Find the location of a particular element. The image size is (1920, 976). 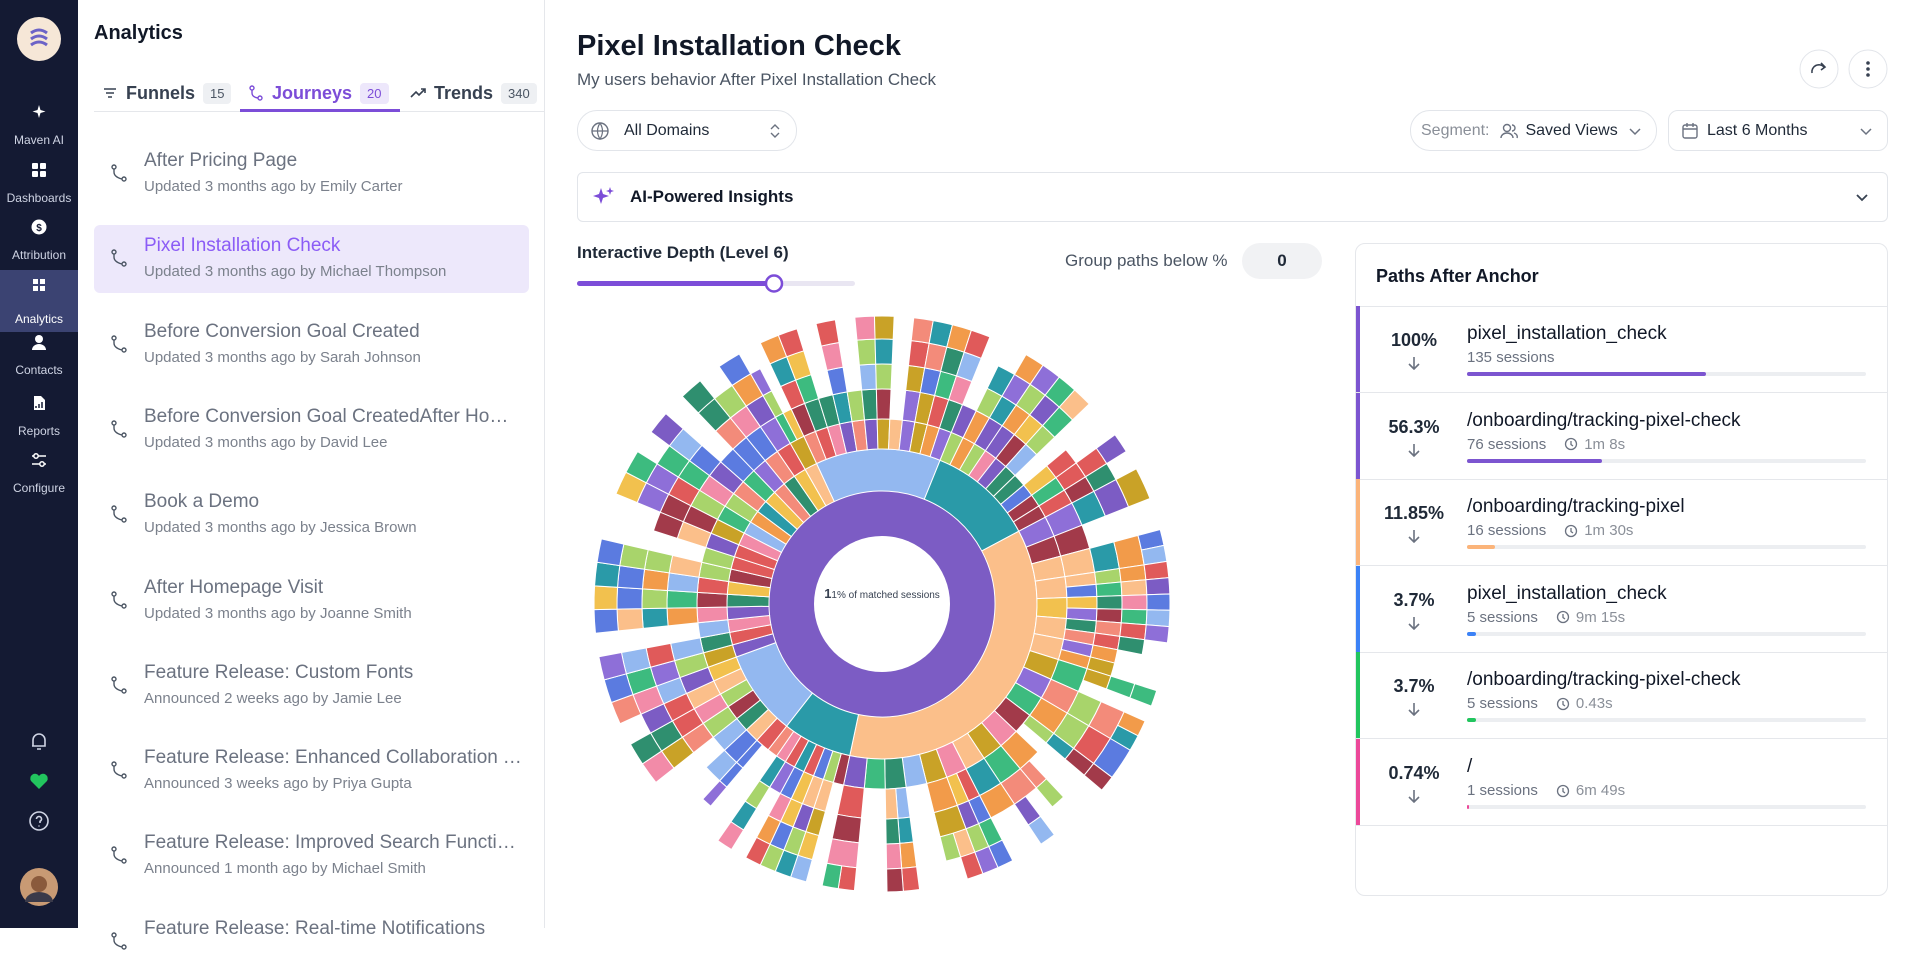

tab-count: 340 is located at coordinates (519, 93).